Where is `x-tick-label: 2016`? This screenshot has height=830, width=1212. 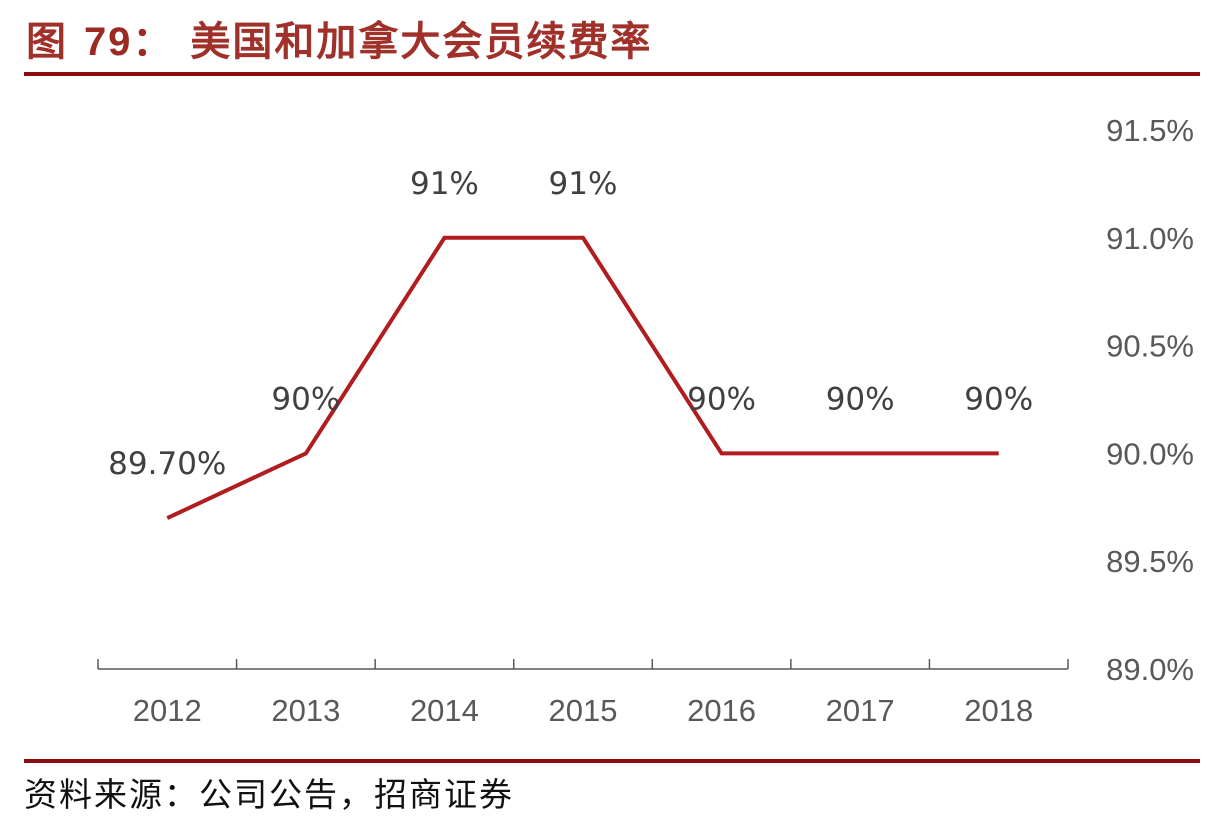
x-tick-label: 2016 is located at coordinates (721, 710).